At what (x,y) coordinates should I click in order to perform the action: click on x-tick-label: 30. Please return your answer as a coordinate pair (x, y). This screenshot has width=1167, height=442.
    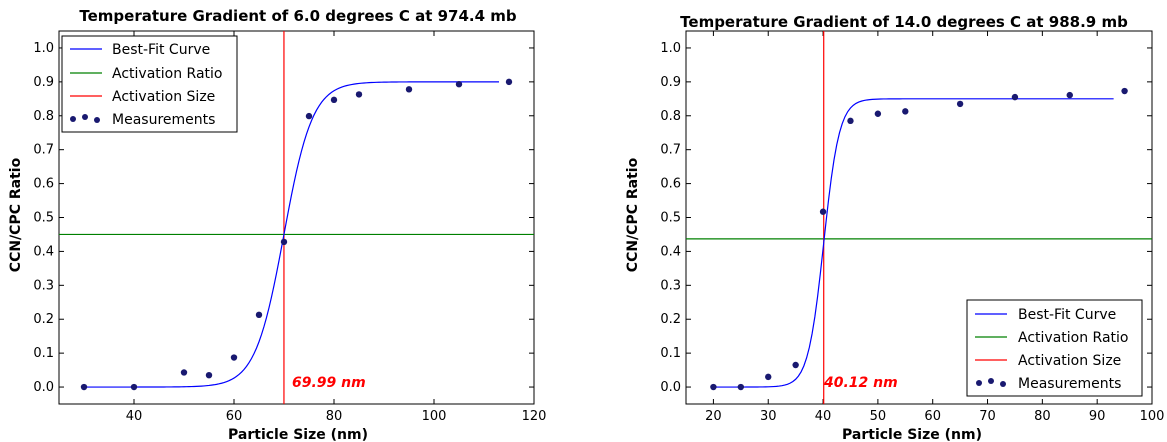
    Looking at the image, I should click on (768, 416).